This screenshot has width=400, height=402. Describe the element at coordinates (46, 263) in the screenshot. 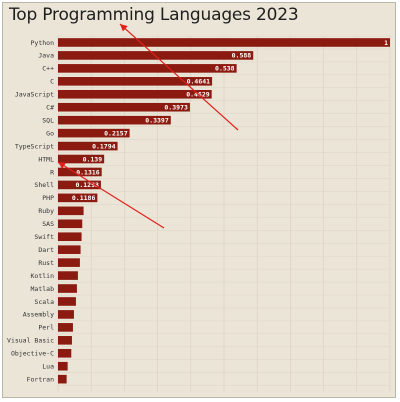

I see `tick-label: Rust` at that location.